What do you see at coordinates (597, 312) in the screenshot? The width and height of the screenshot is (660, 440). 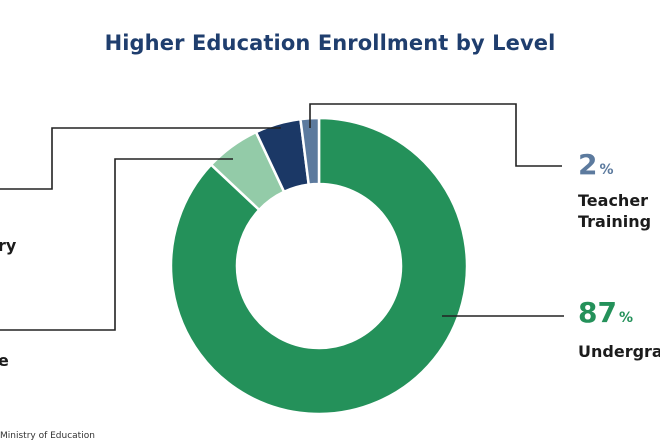 I see `undergraduate-value: 87` at bounding box center [597, 312].